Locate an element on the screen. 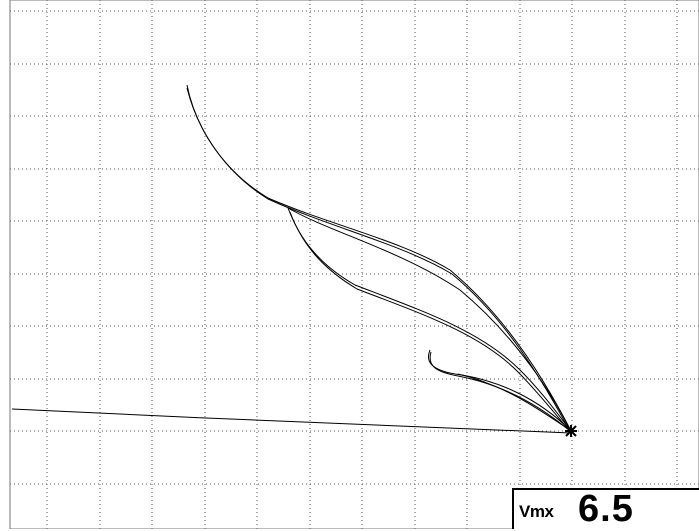  shallow-flaw-trace-return is located at coordinates (514, 402).